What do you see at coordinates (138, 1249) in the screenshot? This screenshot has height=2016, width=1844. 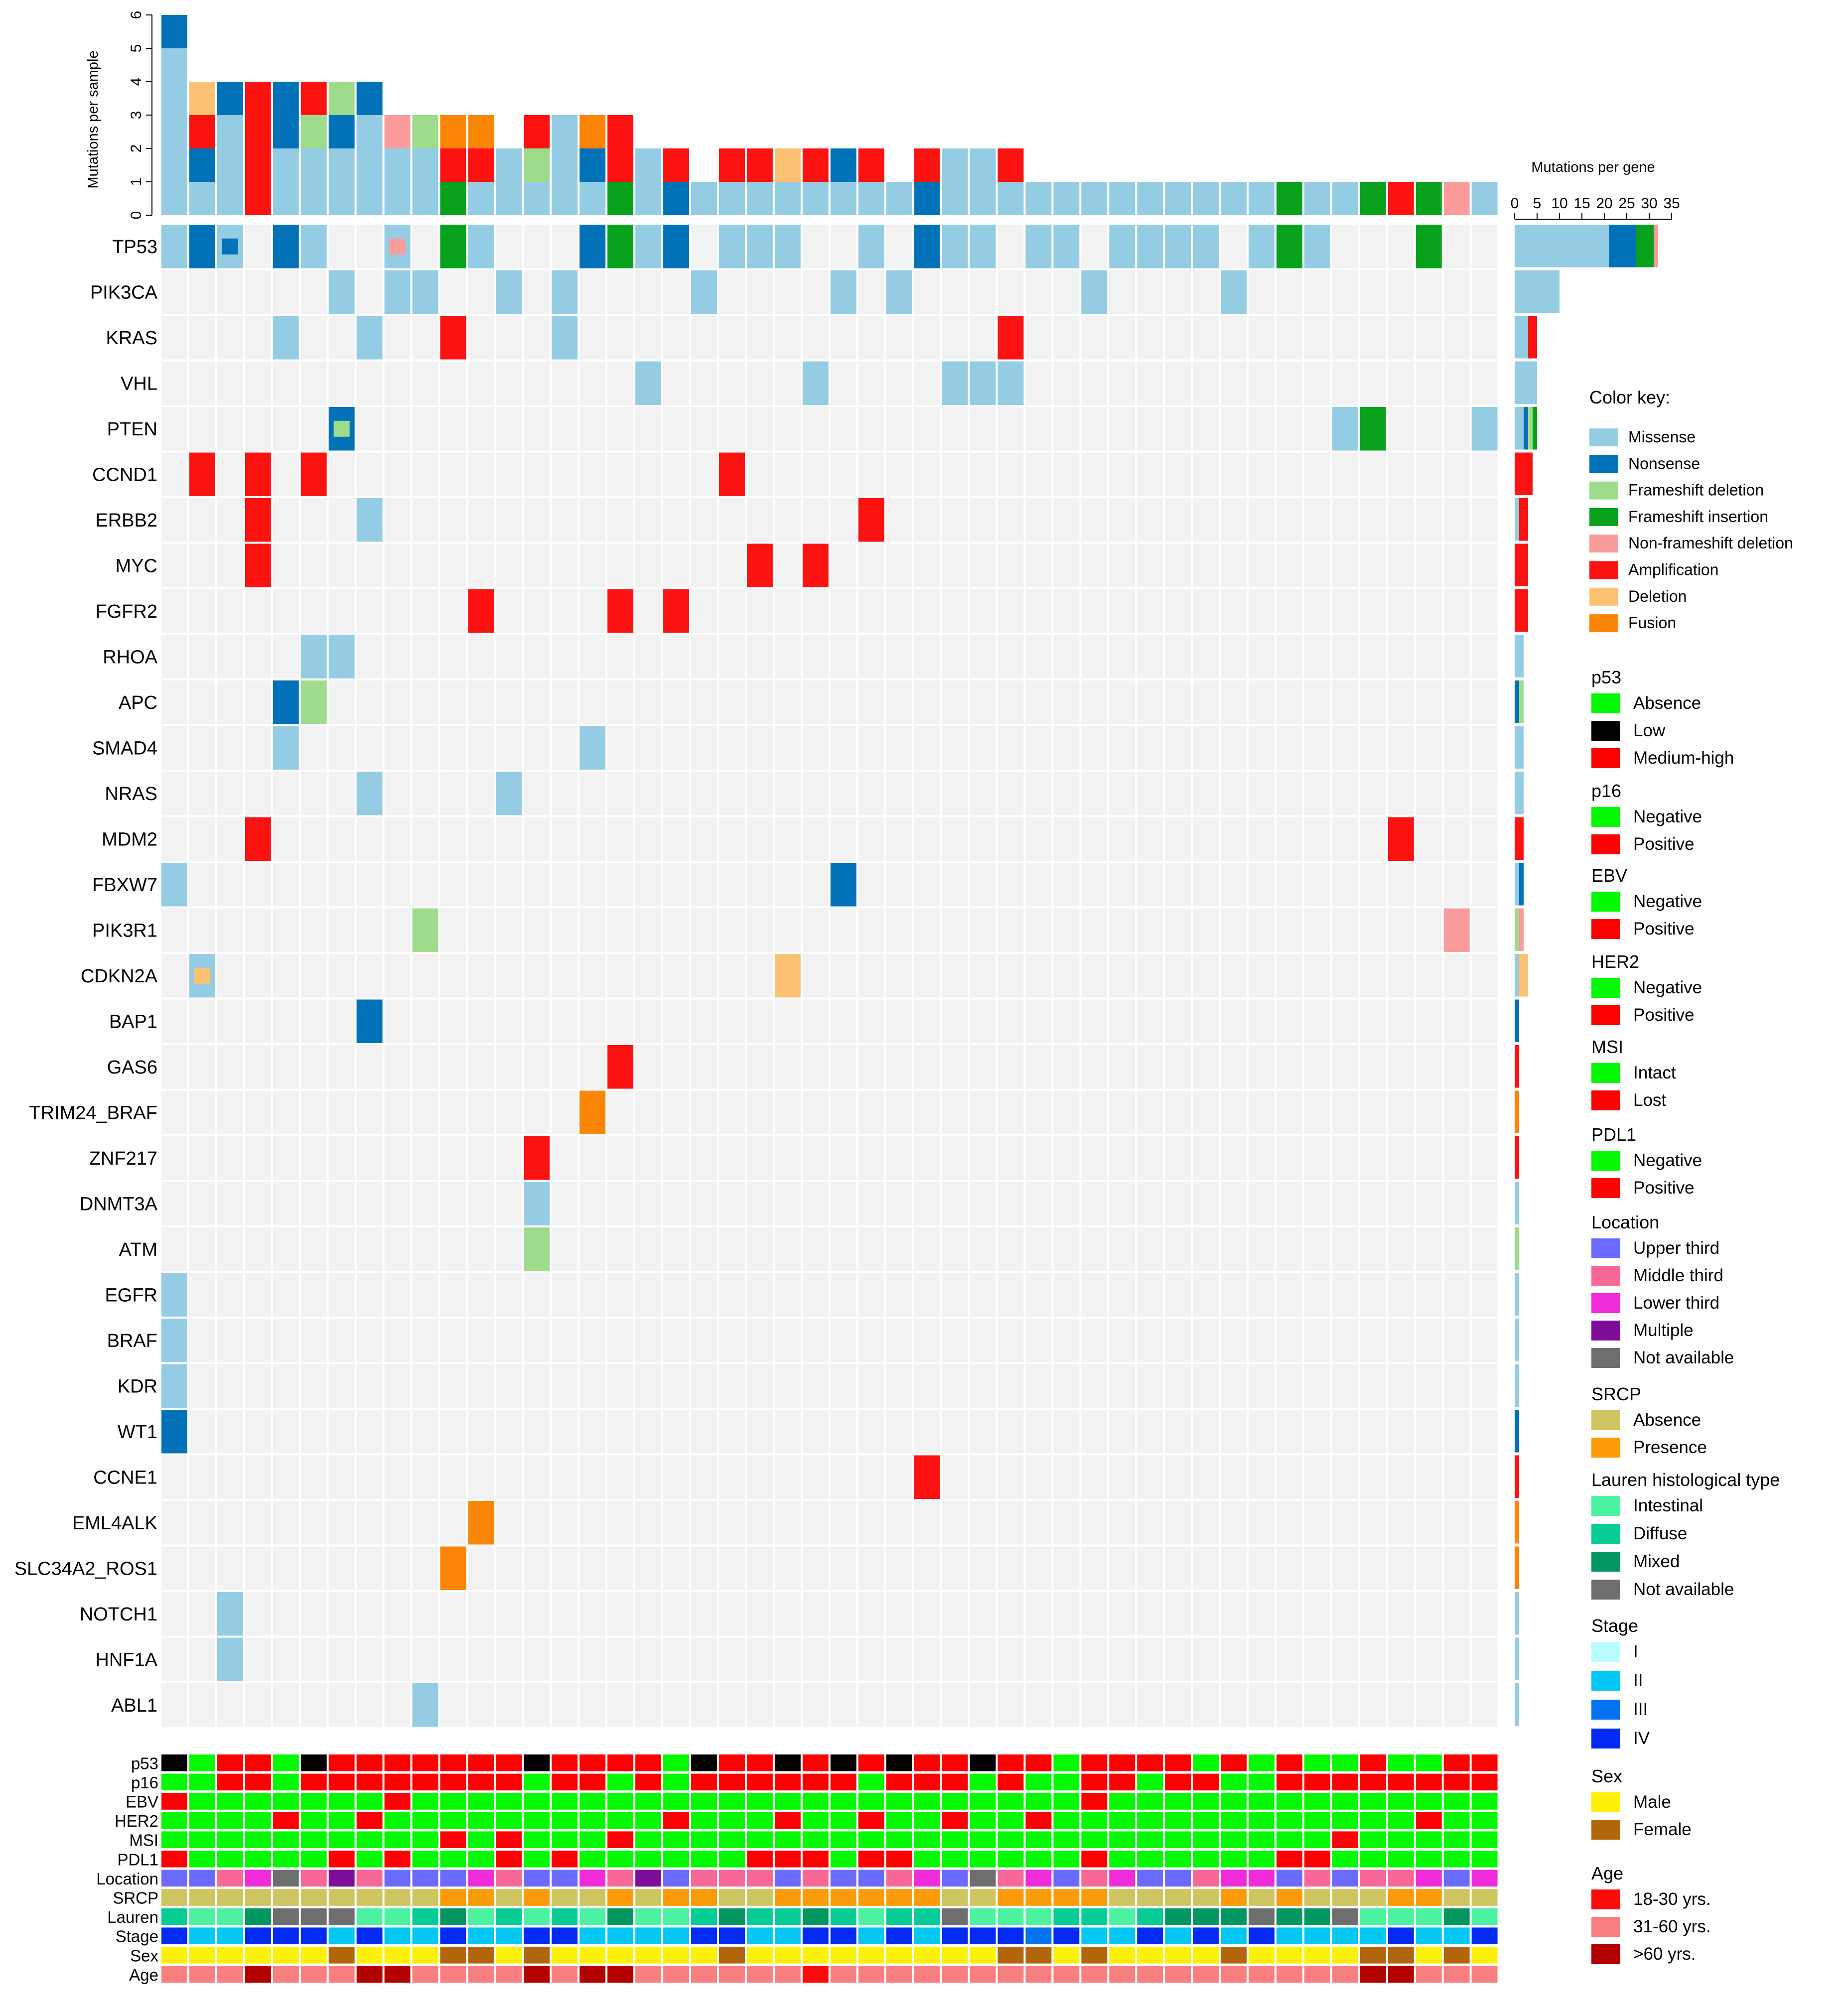 I see `gene-label-atm: ATM` at bounding box center [138, 1249].